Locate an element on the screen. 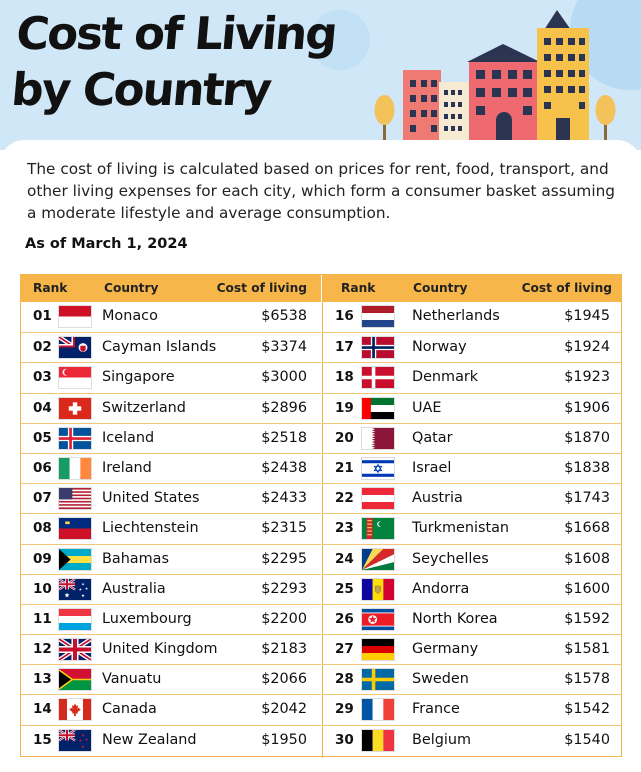 The width and height of the screenshot is (641, 772). table-row: 01 Monaco $6538 is located at coordinates (171, 317).